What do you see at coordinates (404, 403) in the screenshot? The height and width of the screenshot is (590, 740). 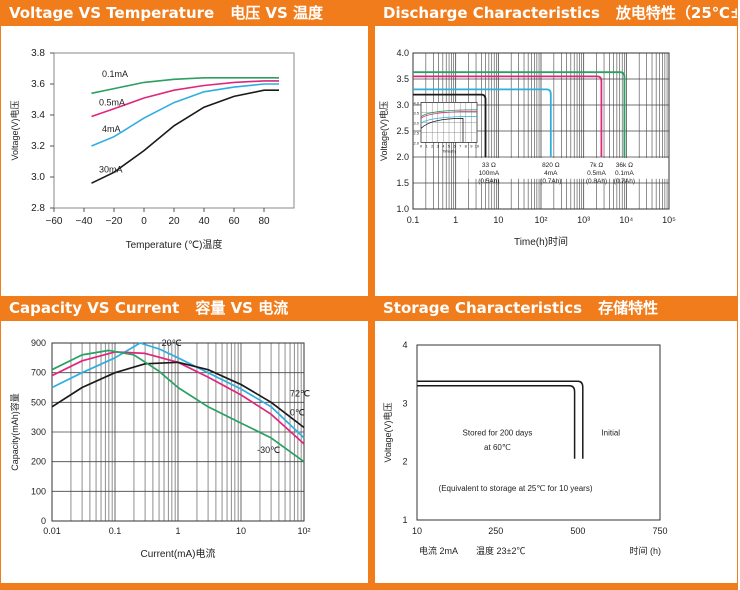 I see `y-tick-label: 3` at bounding box center [404, 403].